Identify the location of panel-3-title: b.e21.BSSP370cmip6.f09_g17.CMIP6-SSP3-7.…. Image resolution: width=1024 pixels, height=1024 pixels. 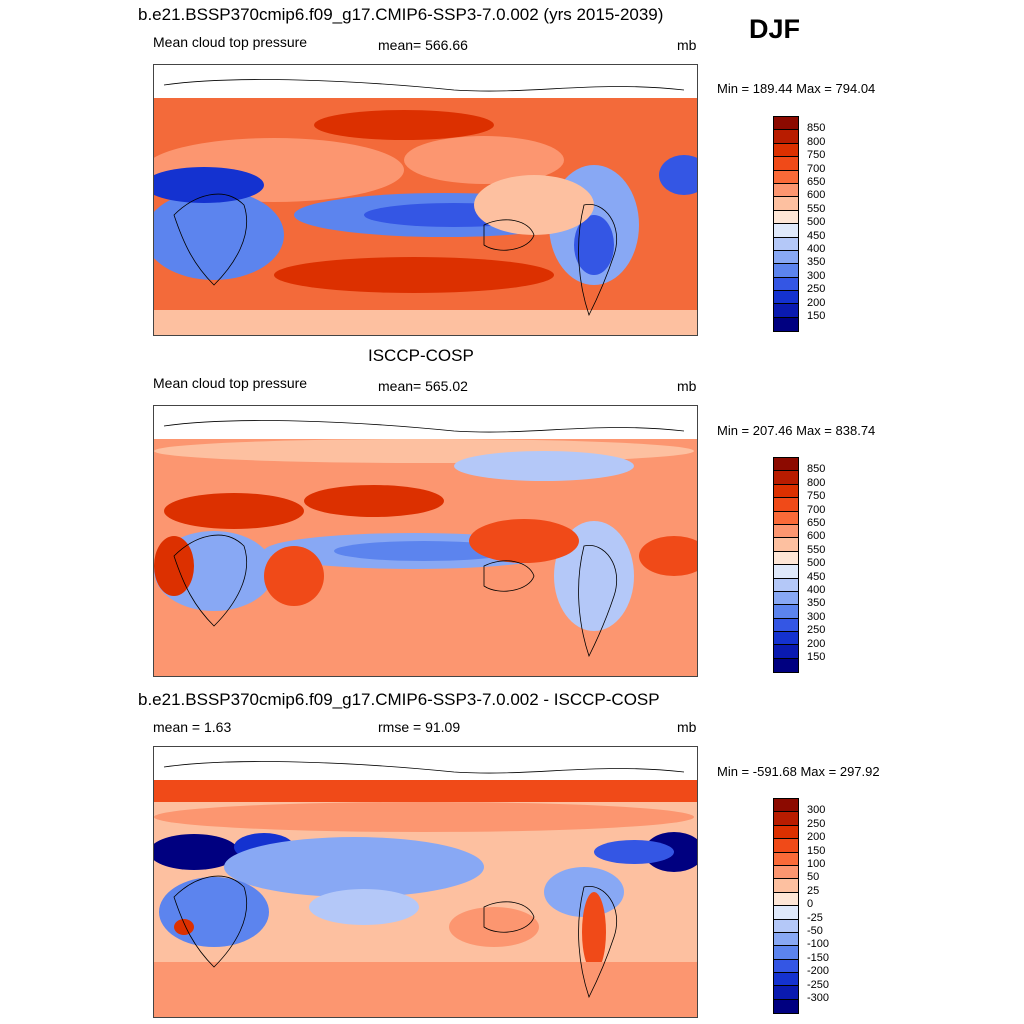
(399, 699).